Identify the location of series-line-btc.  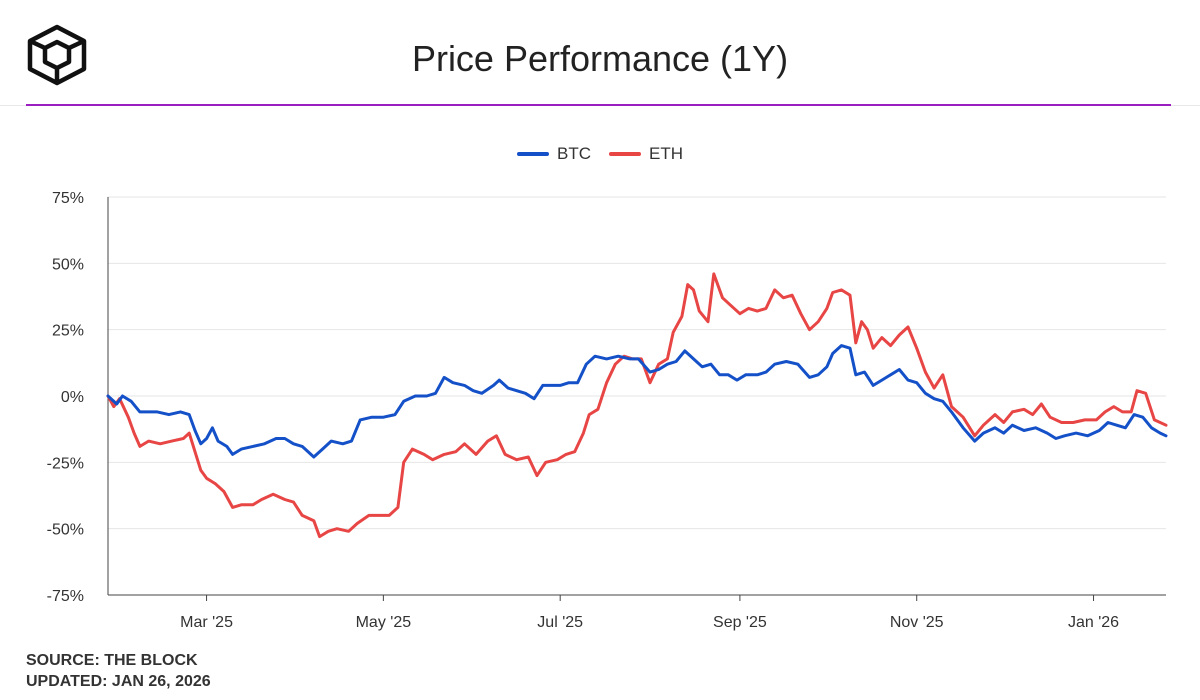
(637, 401).